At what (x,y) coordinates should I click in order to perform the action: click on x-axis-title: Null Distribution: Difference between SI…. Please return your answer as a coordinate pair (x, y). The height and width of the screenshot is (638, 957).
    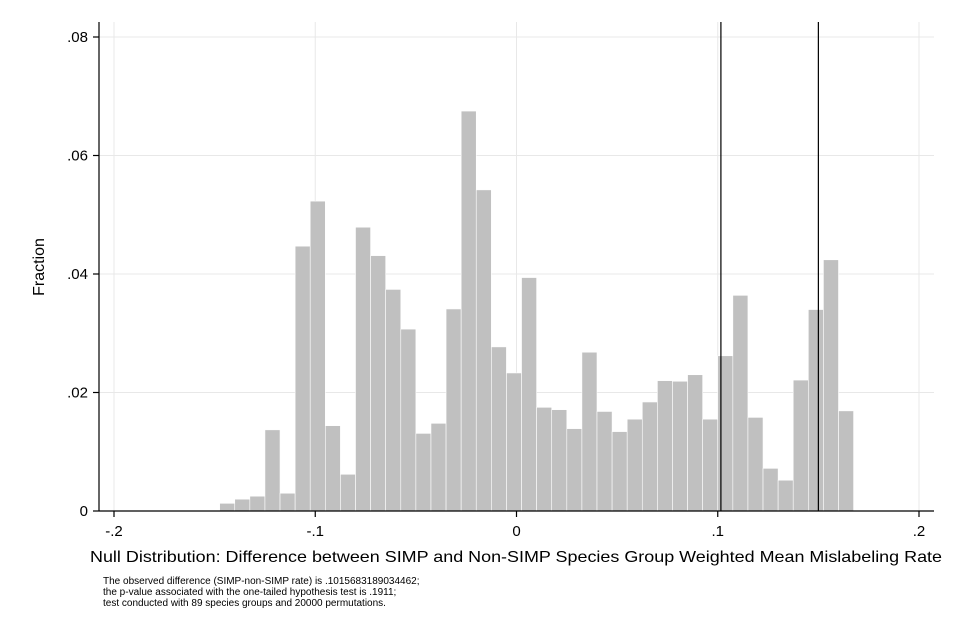
    Looking at the image, I should click on (516, 557).